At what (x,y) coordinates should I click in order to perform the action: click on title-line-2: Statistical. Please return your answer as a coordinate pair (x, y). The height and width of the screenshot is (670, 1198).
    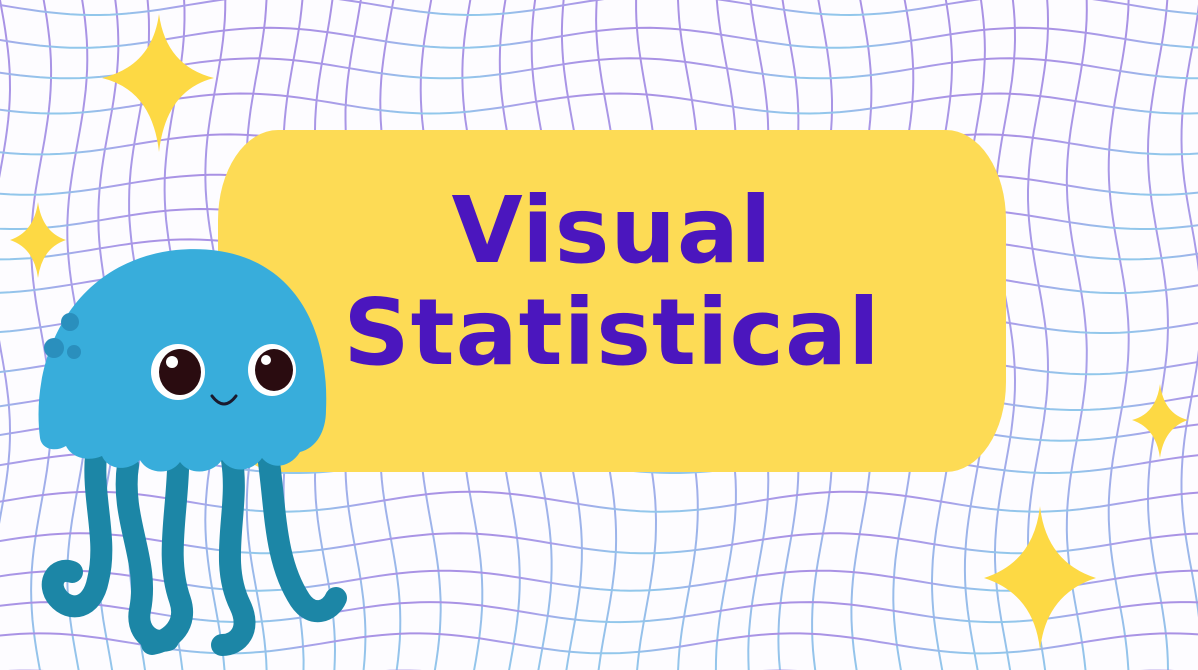
    Looking at the image, I should click on (612, 332).